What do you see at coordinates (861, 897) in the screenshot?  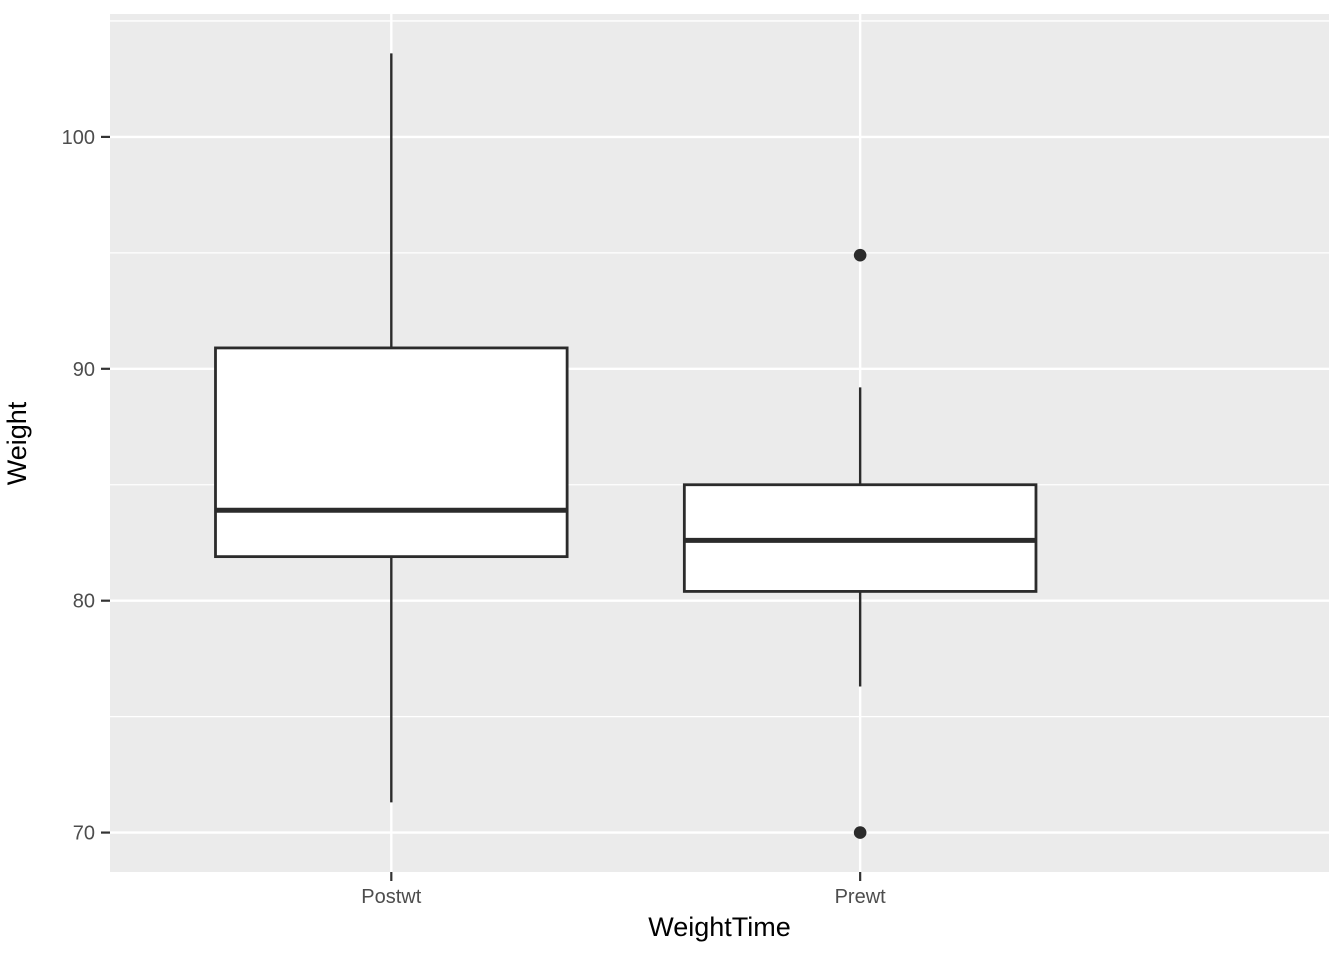 I see `x-tick-label: Prewt` at bounding box center [861, 897].